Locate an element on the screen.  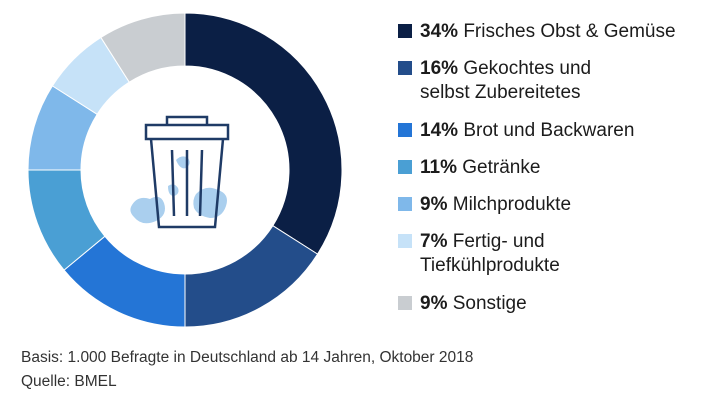
legend-pct: 11% is located at coordinates (438, 167).